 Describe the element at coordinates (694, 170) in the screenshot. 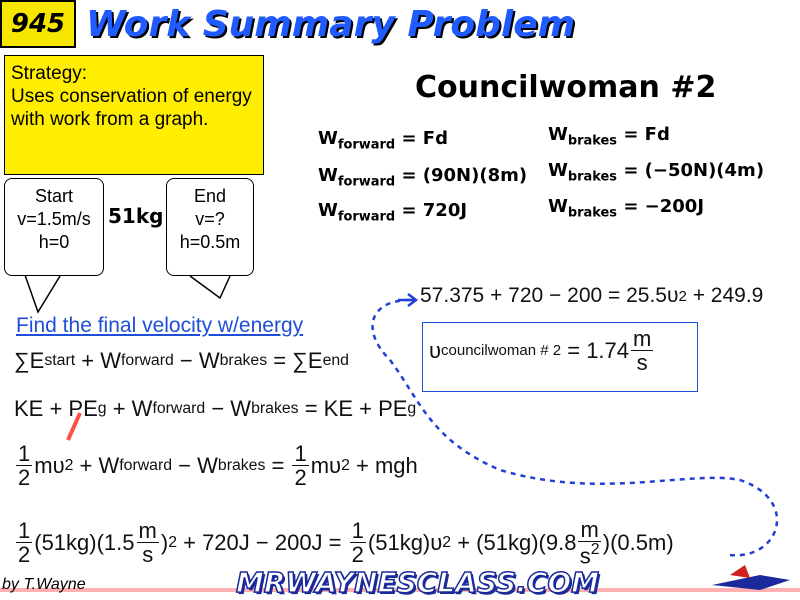

I see `text-fragment: = (−50N)(4m)` at that location.